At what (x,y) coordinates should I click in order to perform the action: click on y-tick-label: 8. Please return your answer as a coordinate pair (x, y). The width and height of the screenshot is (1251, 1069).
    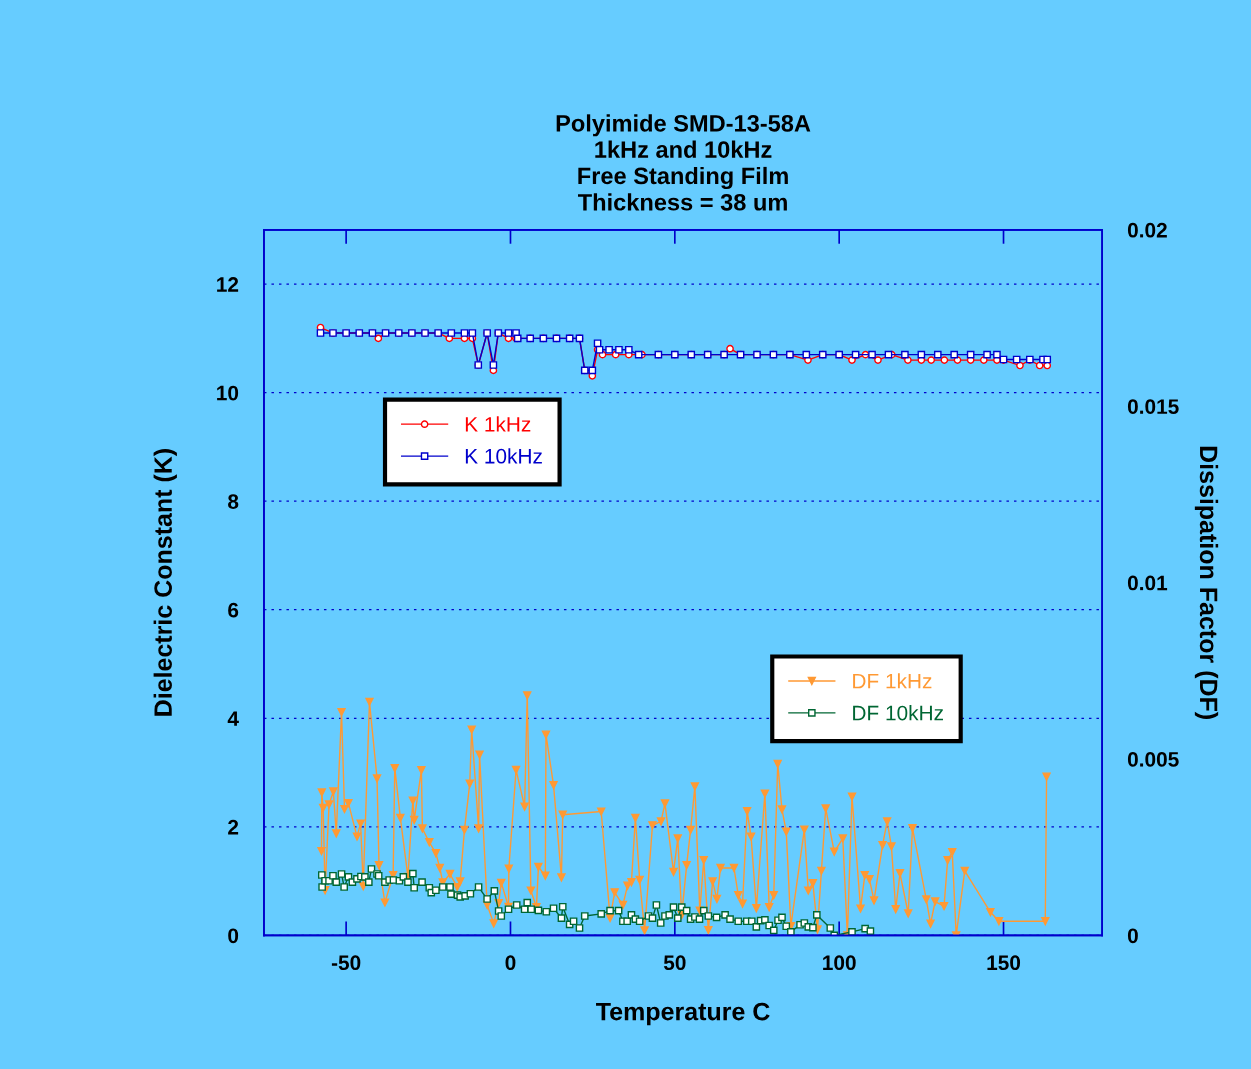
    Looking at the image, I should click on (233, 501).